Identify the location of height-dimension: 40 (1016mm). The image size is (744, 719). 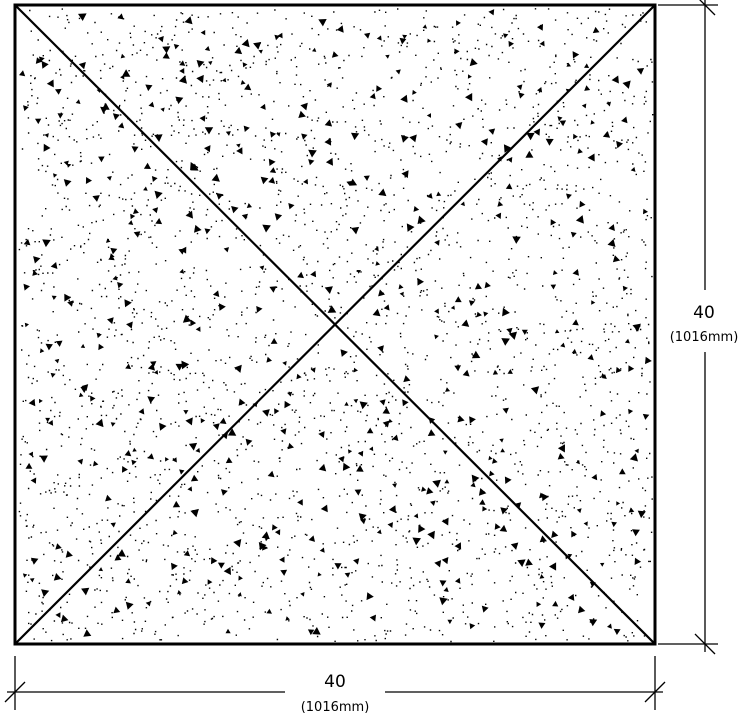
(698, 327).